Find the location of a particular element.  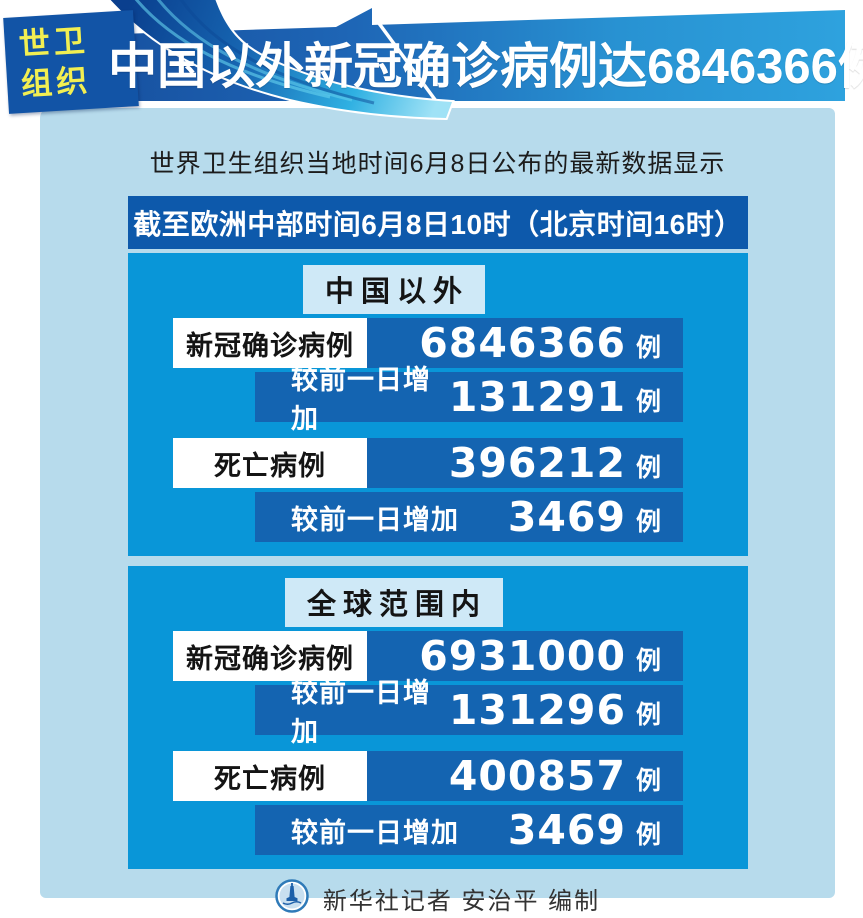

banner-art-icon is located at coordinates (451, 60).